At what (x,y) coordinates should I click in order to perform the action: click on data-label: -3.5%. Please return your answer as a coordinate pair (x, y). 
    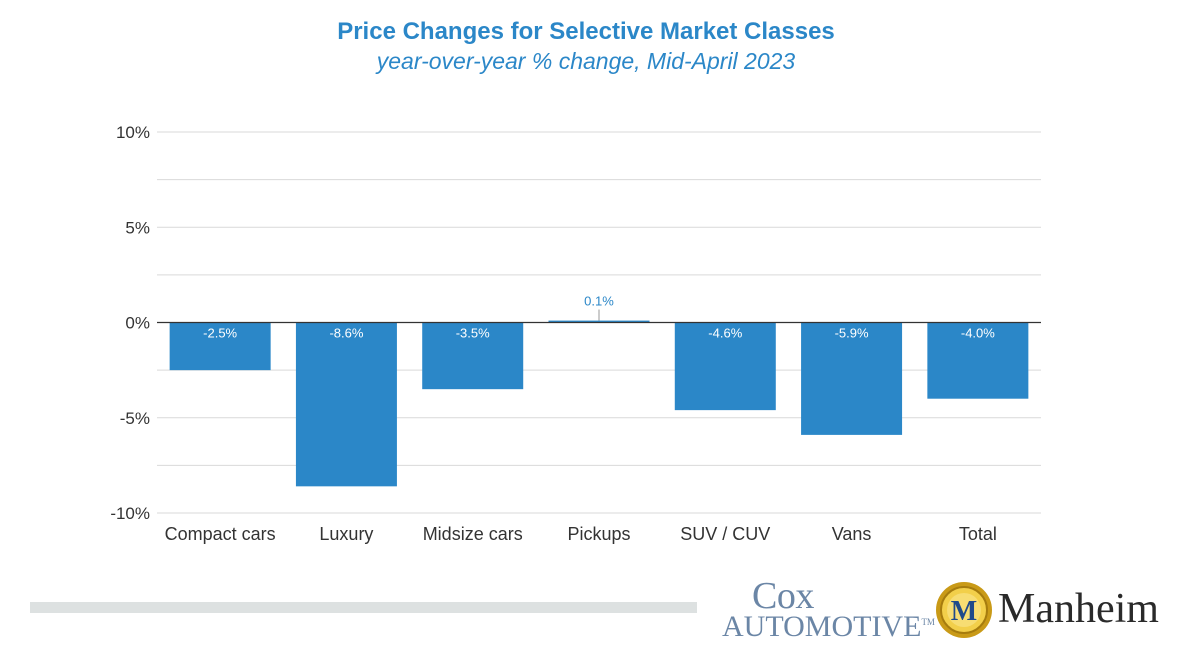
    Looking at the image, I should click on (473, 333).